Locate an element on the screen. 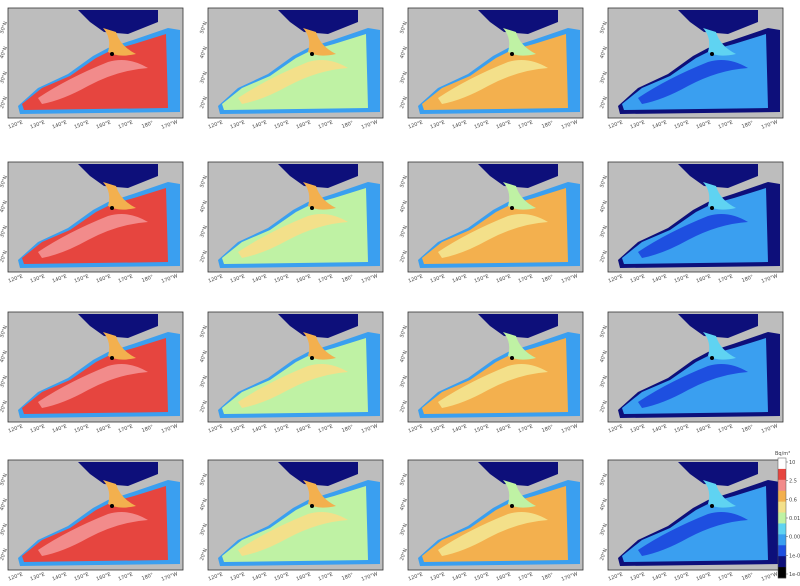  colorbar-label: Bq/m³ is located at coordinates (782, 454).